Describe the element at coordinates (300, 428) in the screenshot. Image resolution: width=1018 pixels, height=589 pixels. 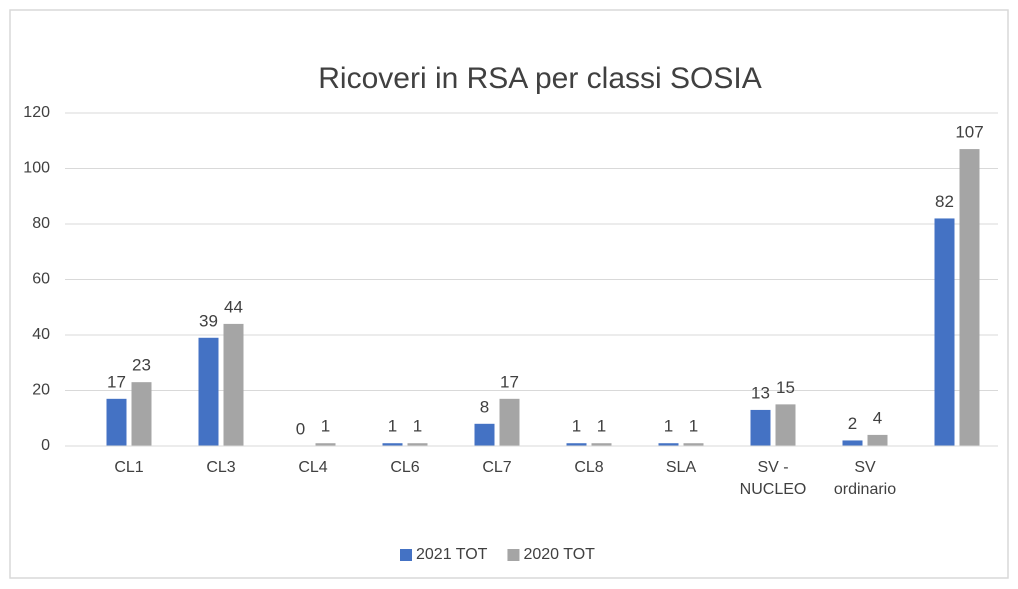
I see `data-label: 0` at that location.